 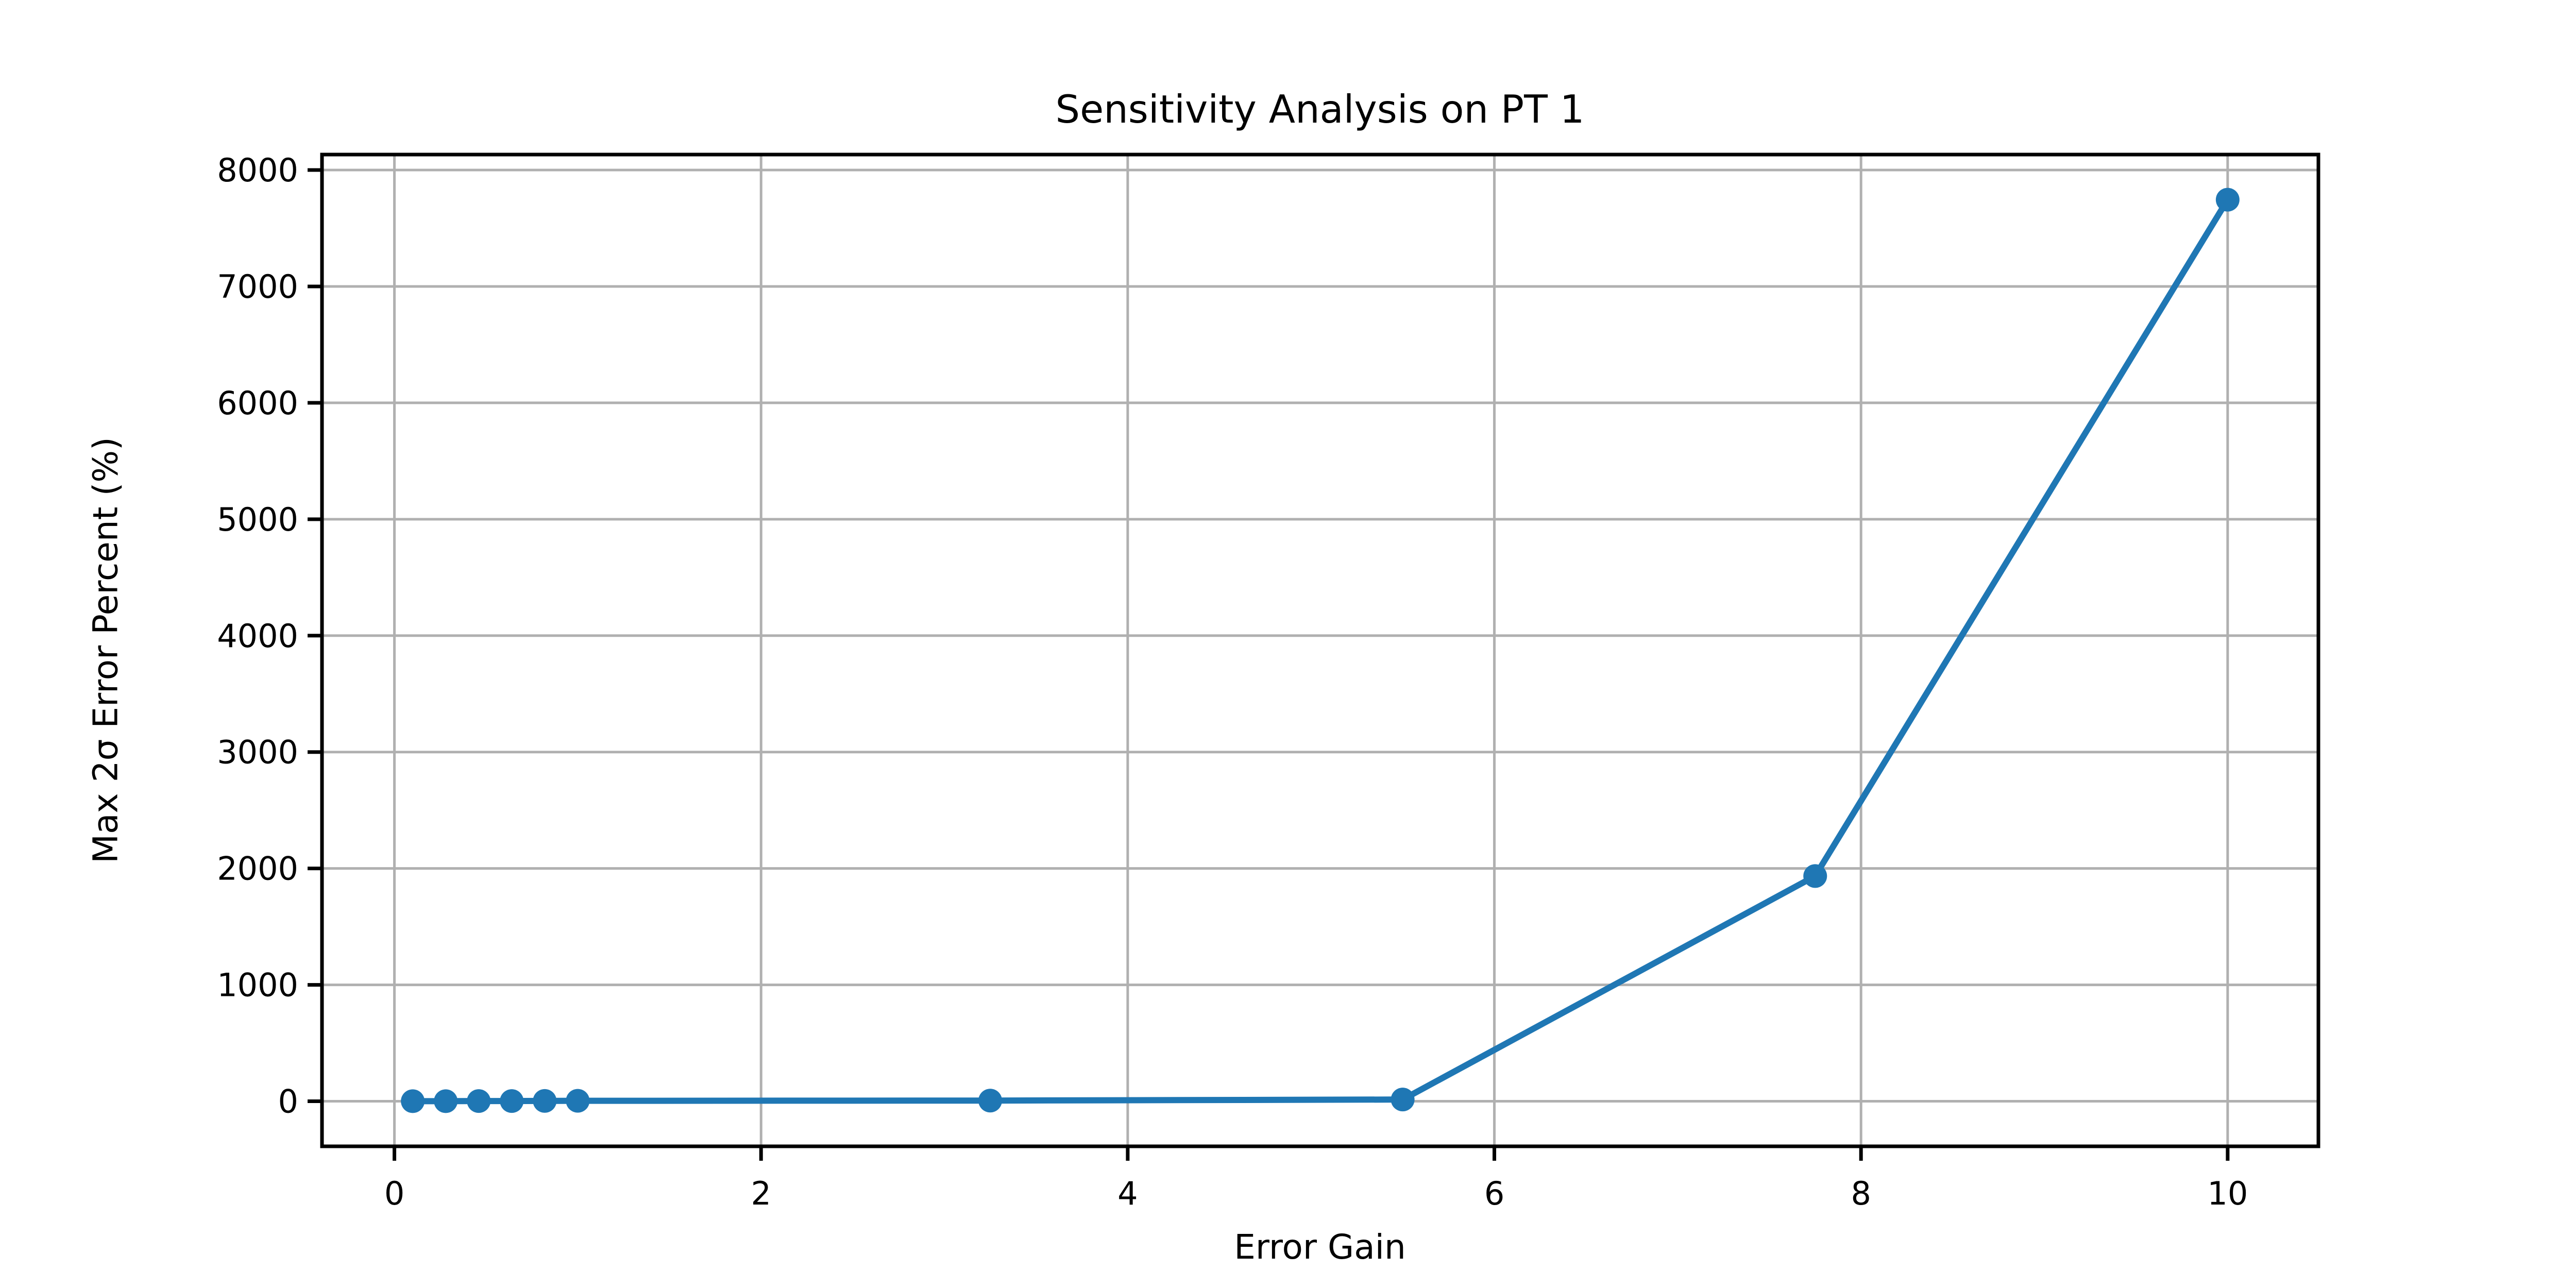 I want to click on y-tick-label: 7000, so click(x=257, y=287).